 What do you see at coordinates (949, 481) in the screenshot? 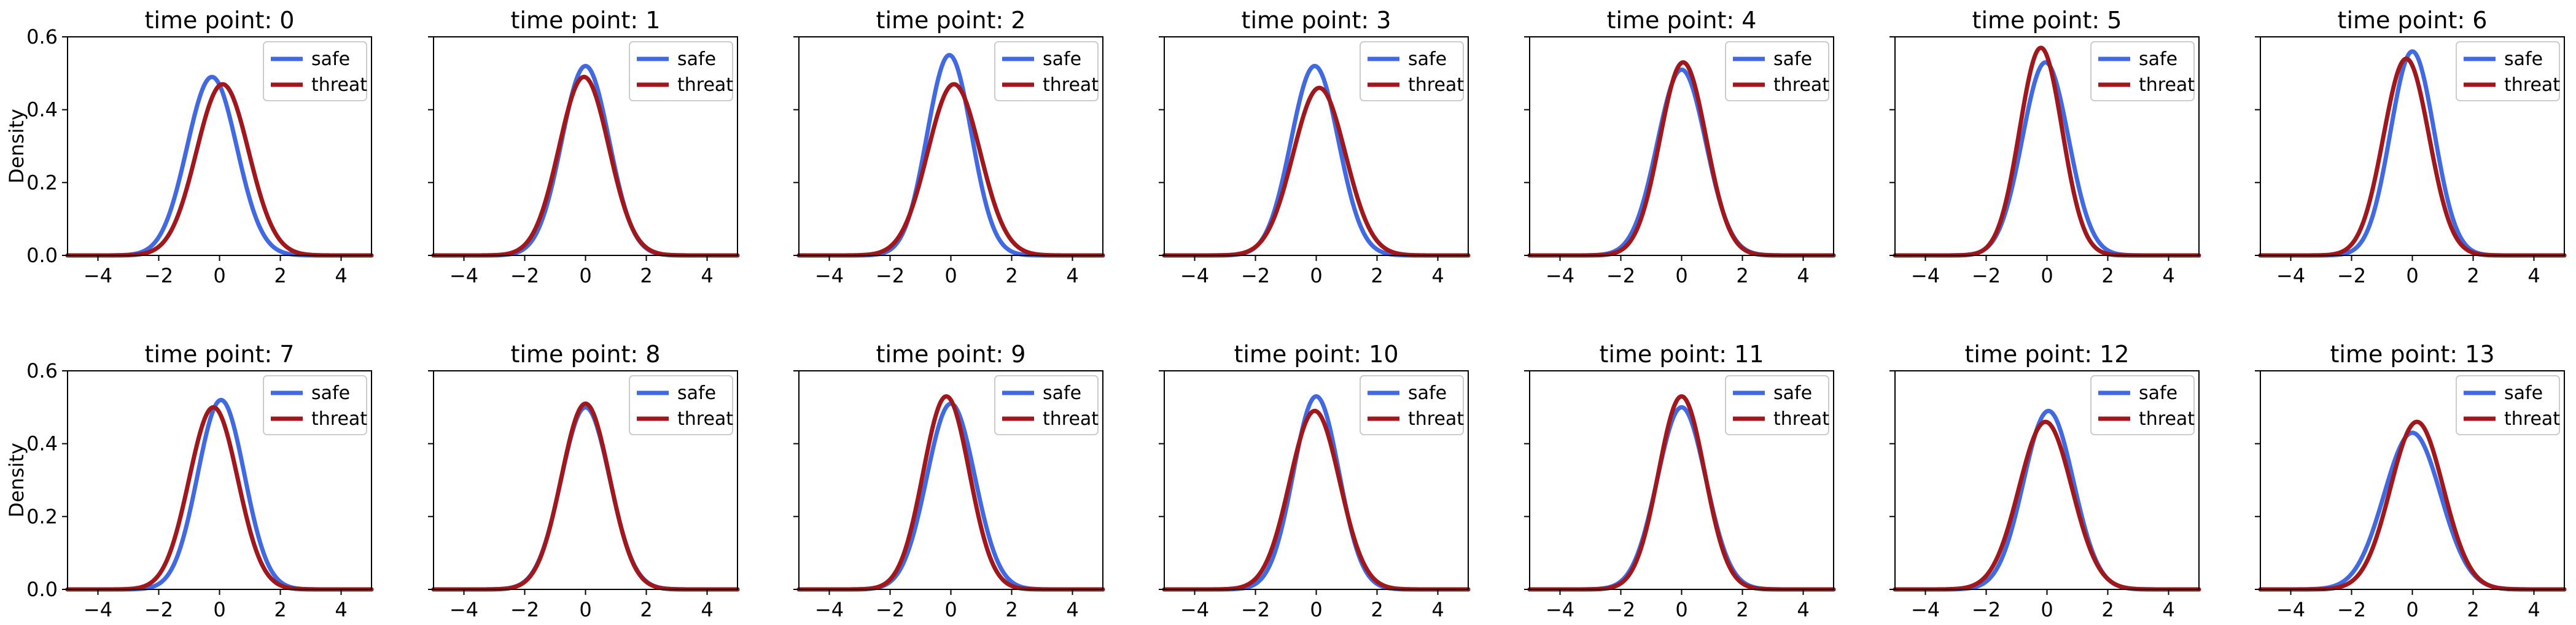
I see `panel-9: −4 −2 0 2 4 time point: 9 safe threat` at bounding box center [949, 481].